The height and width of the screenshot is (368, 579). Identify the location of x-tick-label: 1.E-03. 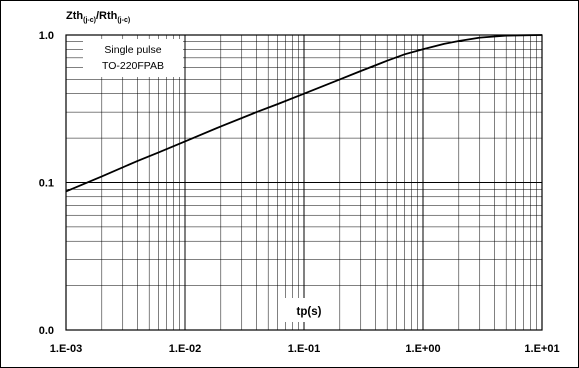
(66, 349).